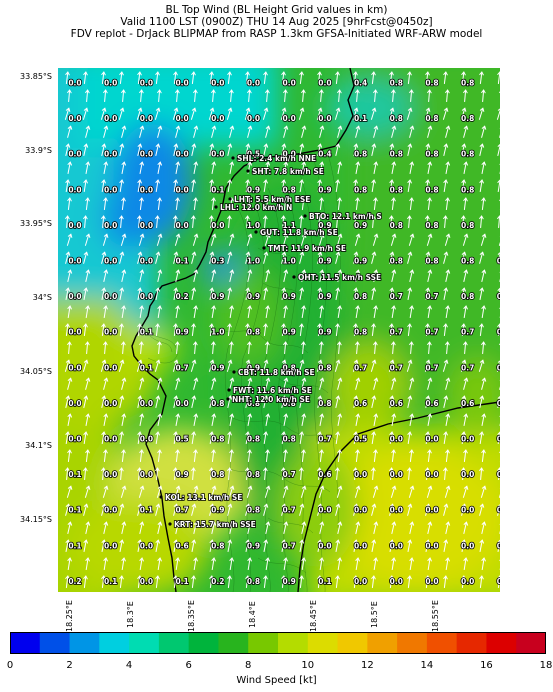  Describe the element at coordinates (217, 189) in the screenshot. I see `grid-value: 0.1` at that location.